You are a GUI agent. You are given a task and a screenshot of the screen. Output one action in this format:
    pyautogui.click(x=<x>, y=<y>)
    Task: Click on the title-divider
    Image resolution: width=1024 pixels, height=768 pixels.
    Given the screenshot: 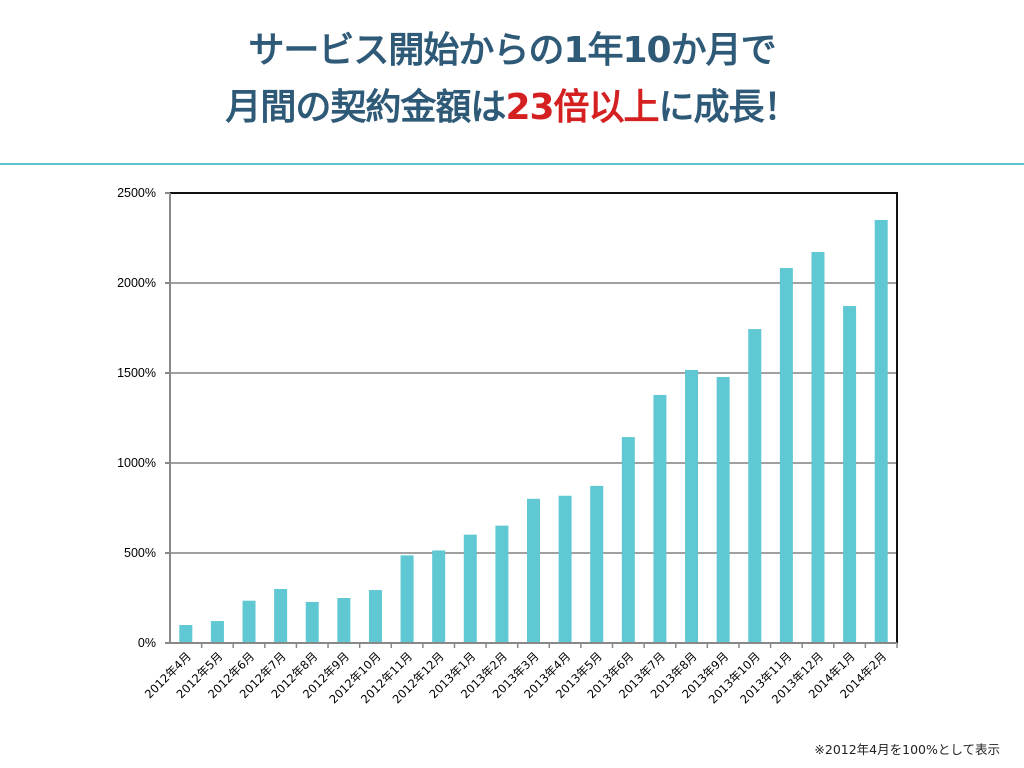 What is the action you would take?
    pyautogui.click(x=512, y=164)
    